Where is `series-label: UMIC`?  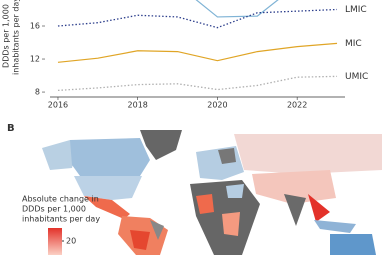 series-label: UMIC is located at coordinates (356, 77).